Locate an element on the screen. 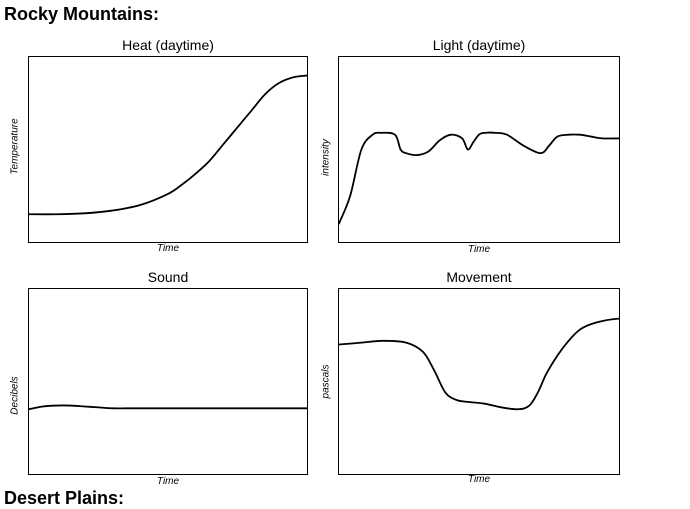 The image size is (690, 509). y-axis-label: Temperature is located at coordinates (15, 146).